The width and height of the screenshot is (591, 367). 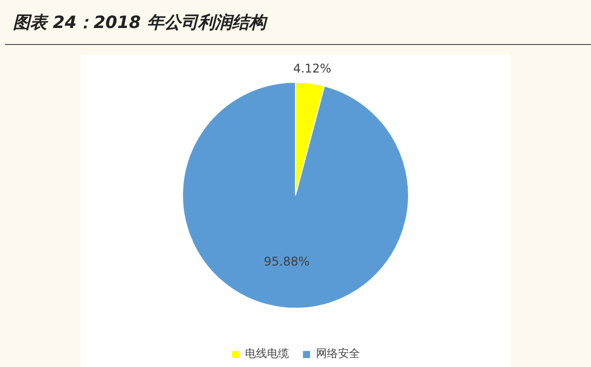 What do you see at coordinates (139, 23) in the screenshot?
I see `chart-title: 图表 24：2018 年公司利润结构` at bounding box center [139, 23].